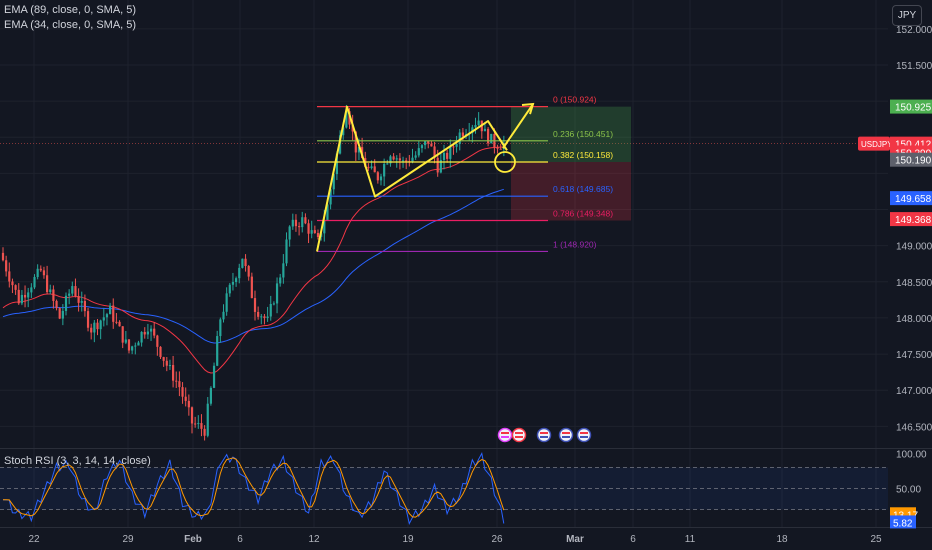 The height and width of the screenshot is (550, 932). Describe the element at coordinates (70, 10) in the screenshot. I see `ema89-legend: EMA (89, close, 0, SMA, 5)` at that location.